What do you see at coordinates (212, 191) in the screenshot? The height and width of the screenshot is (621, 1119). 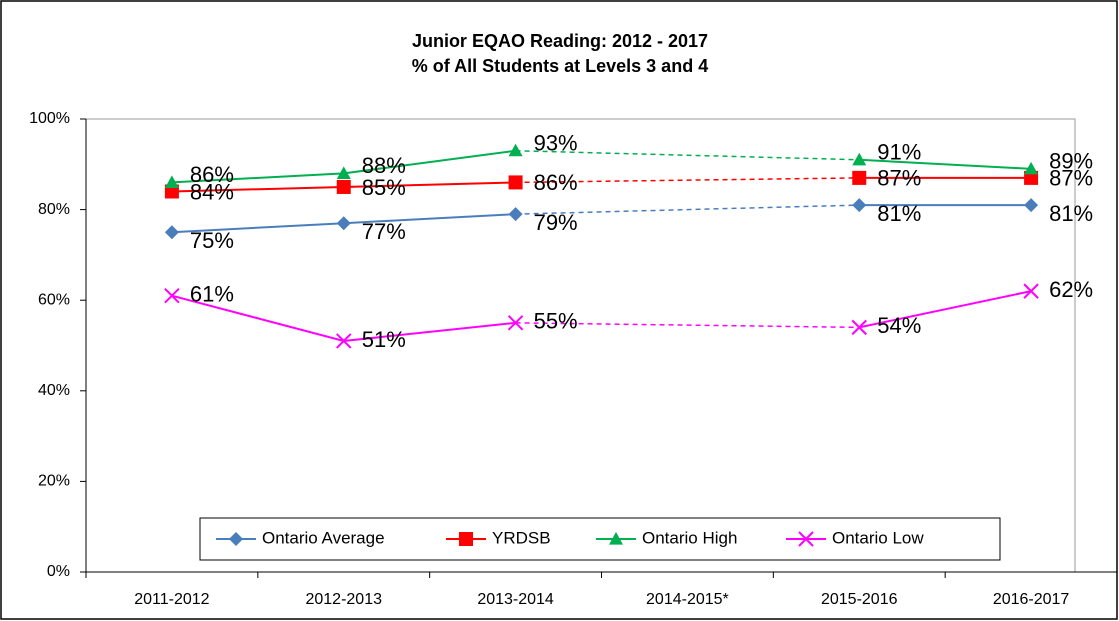 I see `data-label: 84%` at bounding box center [212, 191].